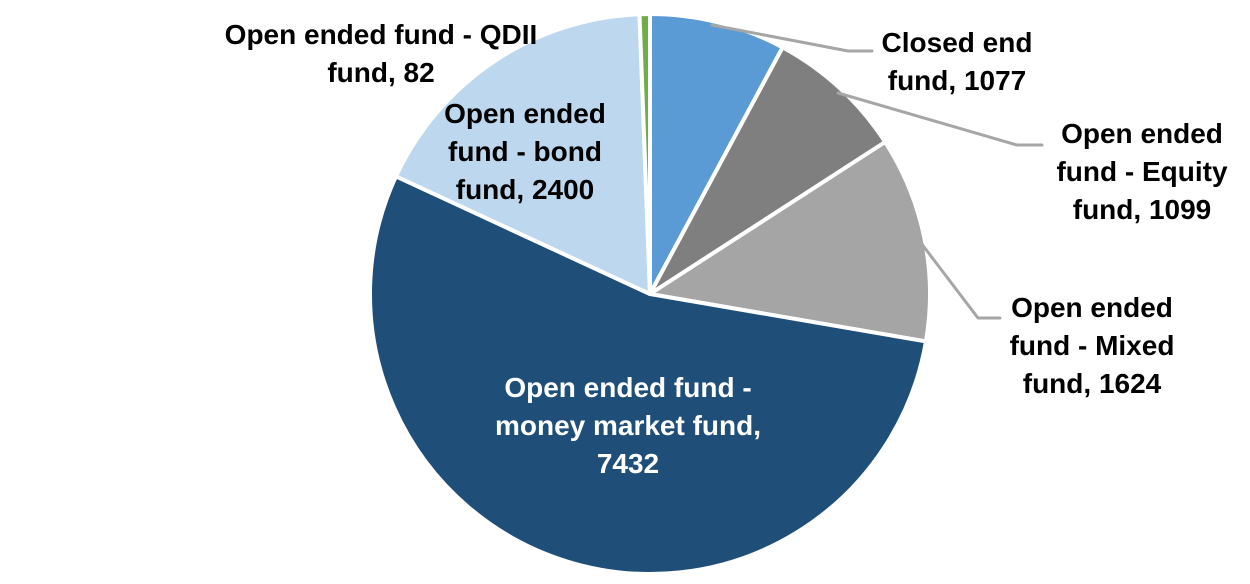 The height and width of the screenshot is (584, 1250). I want to click on pie-slice-open-ended-fund-bond-fund, so click(522, 154).